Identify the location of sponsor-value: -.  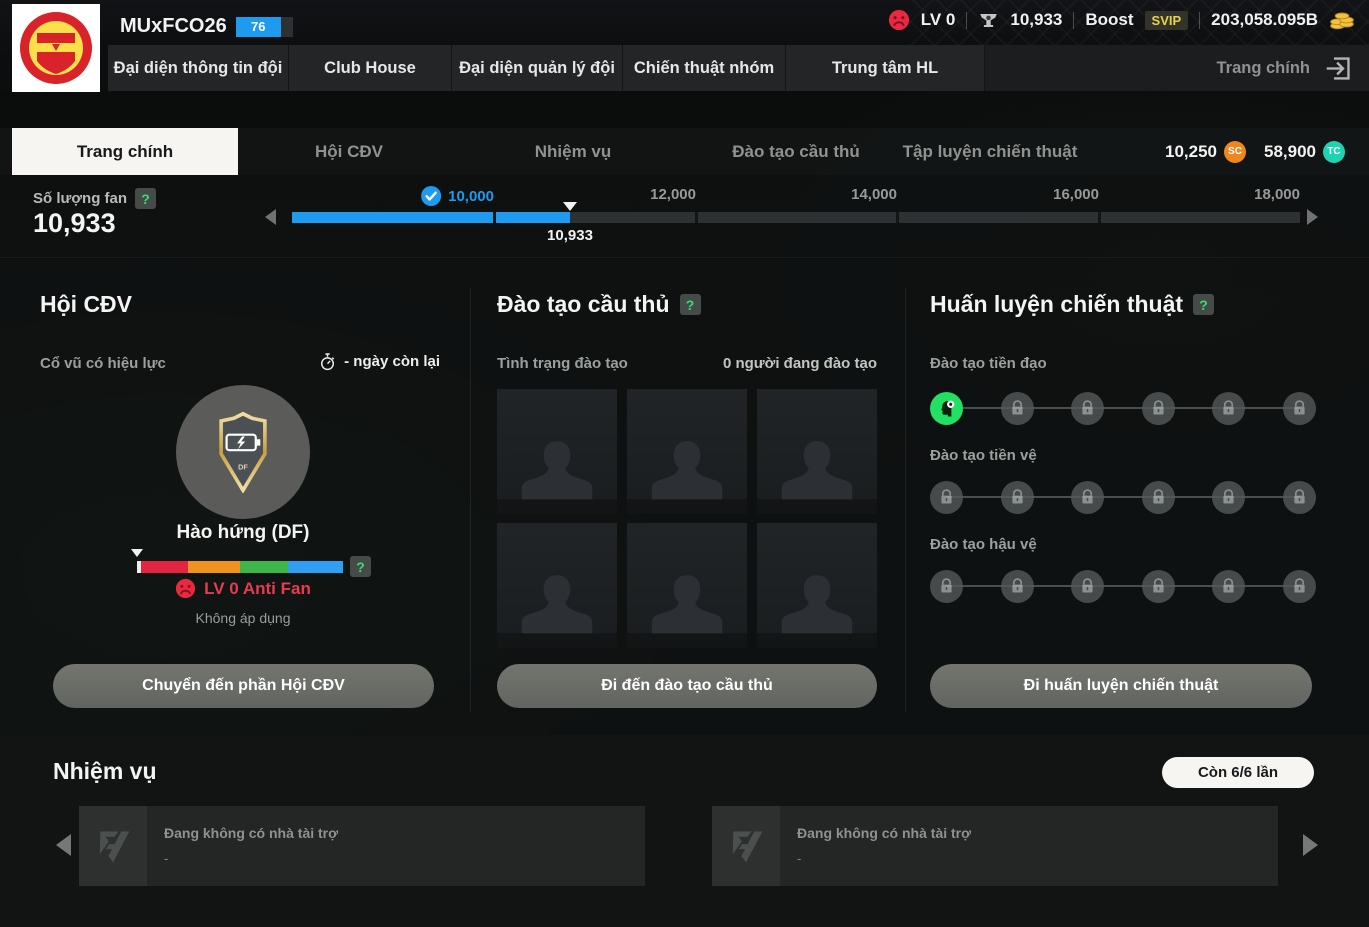
(166, 858).